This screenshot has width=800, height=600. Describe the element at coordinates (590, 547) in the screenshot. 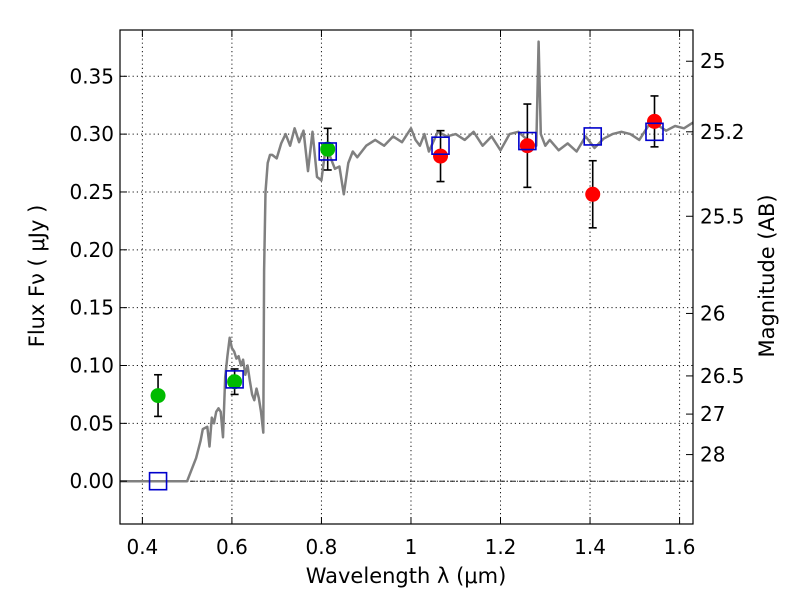

I see `x-tick-label: 1.4` at that location.